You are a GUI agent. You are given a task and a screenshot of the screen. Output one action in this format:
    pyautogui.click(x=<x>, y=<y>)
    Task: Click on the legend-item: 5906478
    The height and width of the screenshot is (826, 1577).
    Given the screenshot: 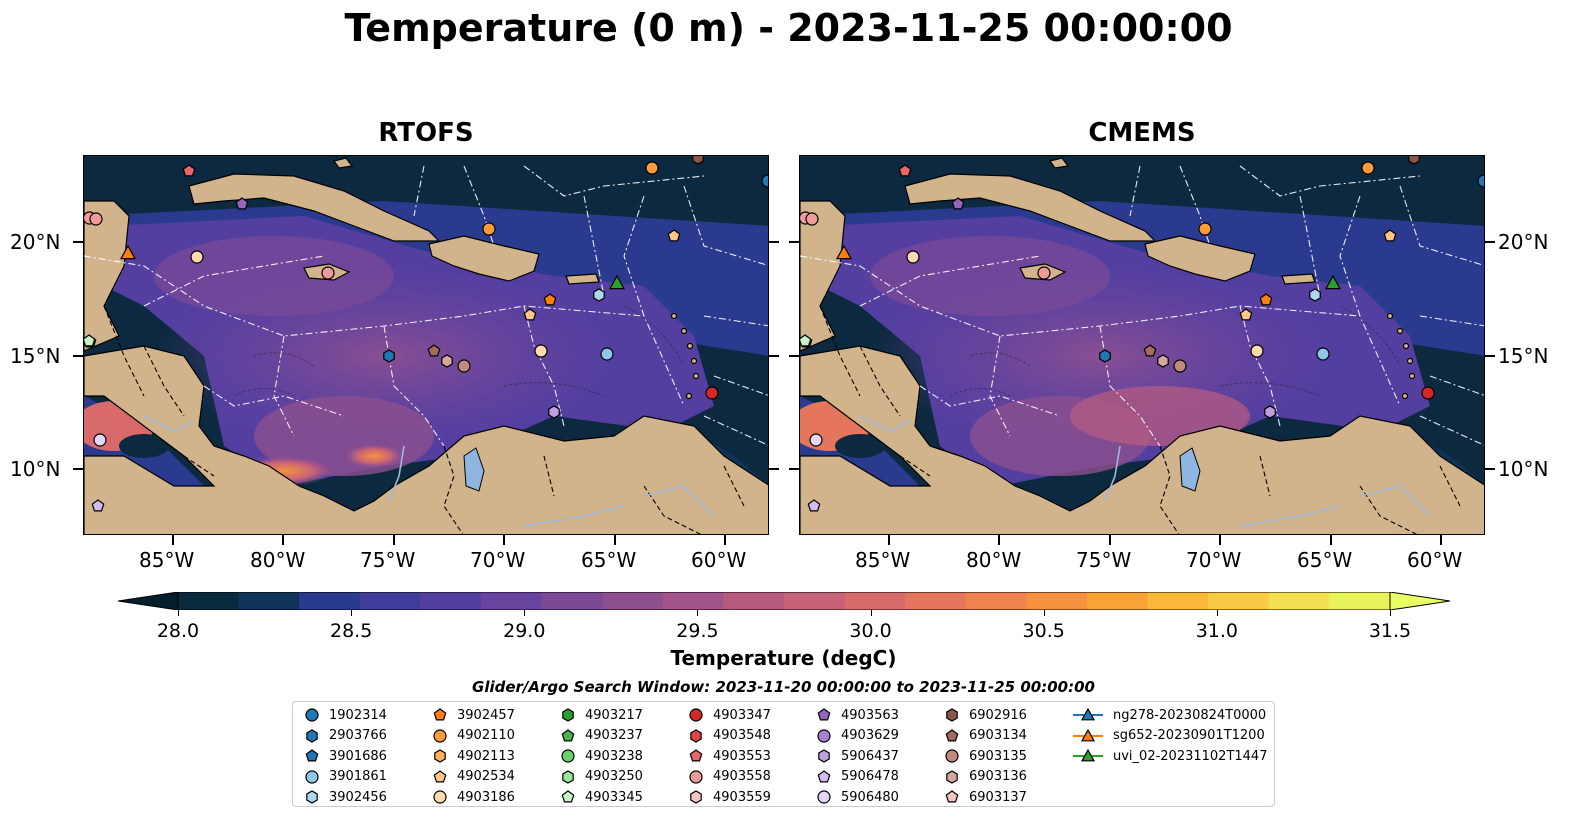 What is the action you would take?
    pyautogui.click(x=857, y=777)
    